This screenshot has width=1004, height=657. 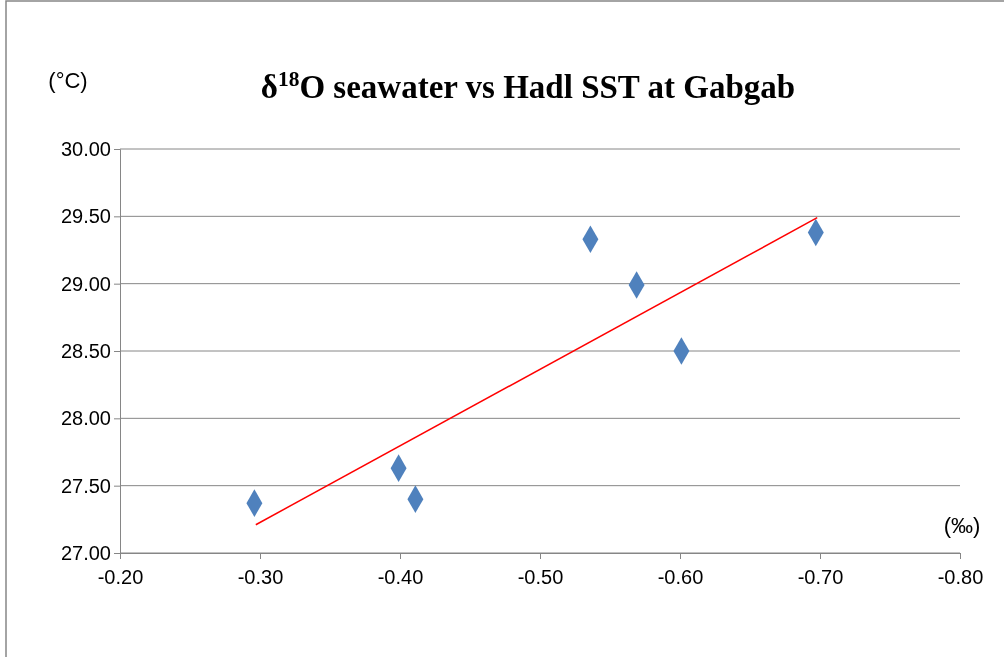 I want to click on x-tick-label: -0.30, so click(x=260, y=577).